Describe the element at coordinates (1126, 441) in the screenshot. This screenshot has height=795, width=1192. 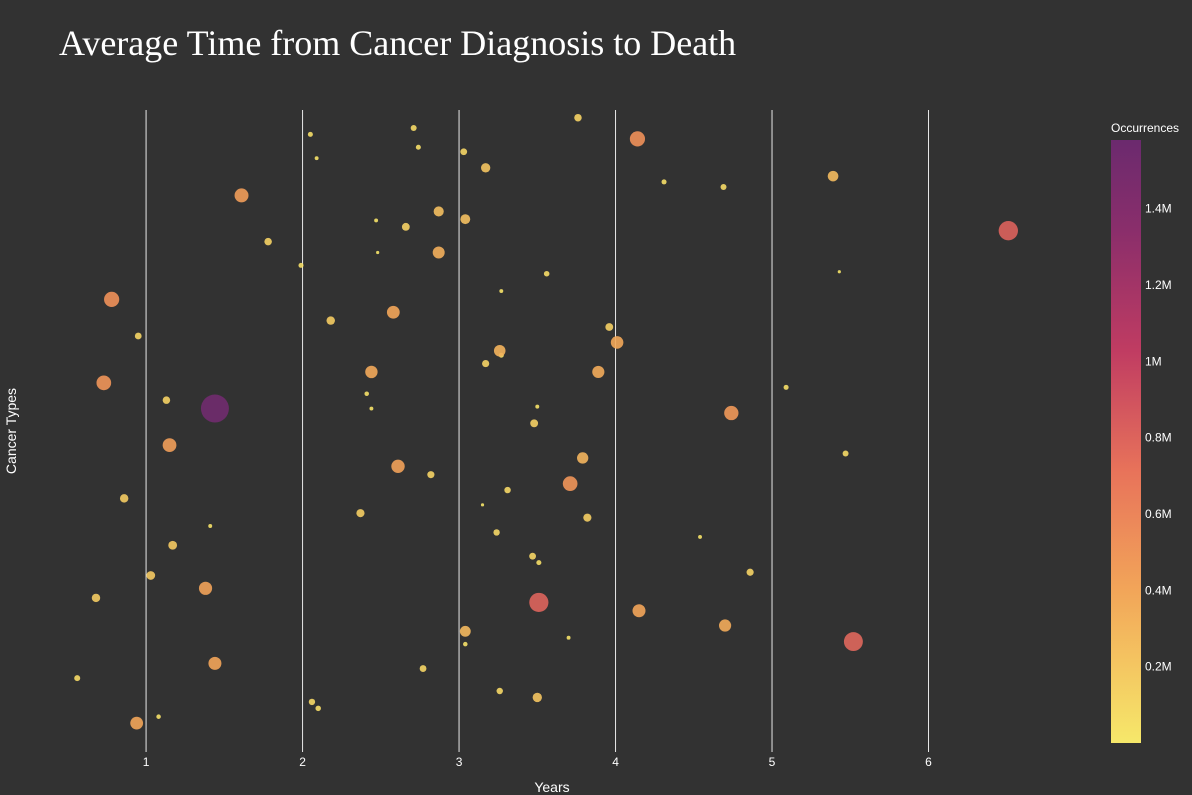
I see `colorbar` at that location.